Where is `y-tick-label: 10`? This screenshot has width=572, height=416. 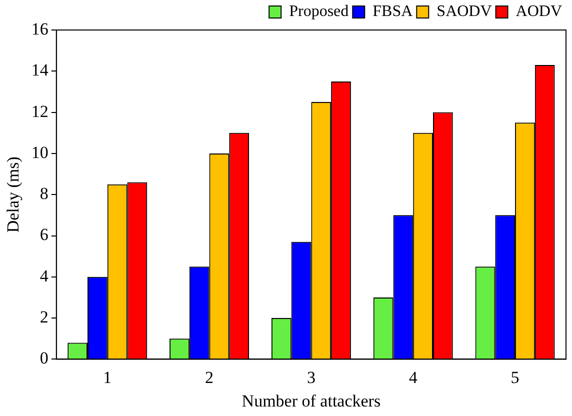
y-tick-label: 10 is located at coordinates (39, 152).